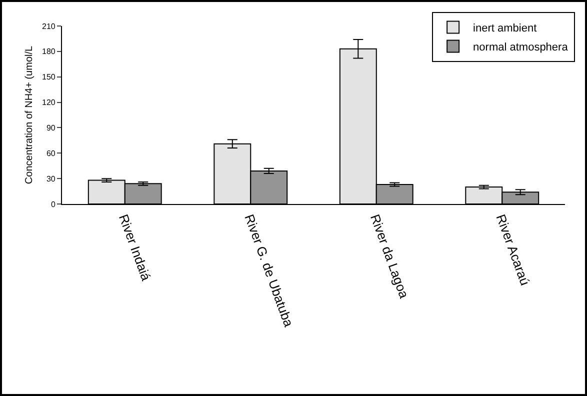  Describe the element at coordinates (53, 204) in the screenshot. I see `y-tick-label: 0` at that location.